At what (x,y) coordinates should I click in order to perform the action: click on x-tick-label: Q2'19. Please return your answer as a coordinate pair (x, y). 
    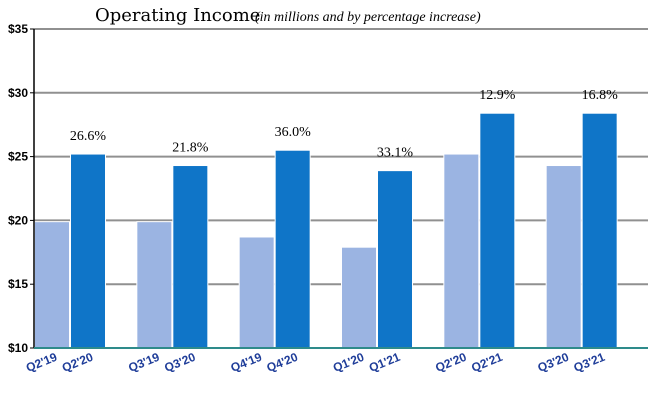
    Looking at the image, I should click on (41, 362).